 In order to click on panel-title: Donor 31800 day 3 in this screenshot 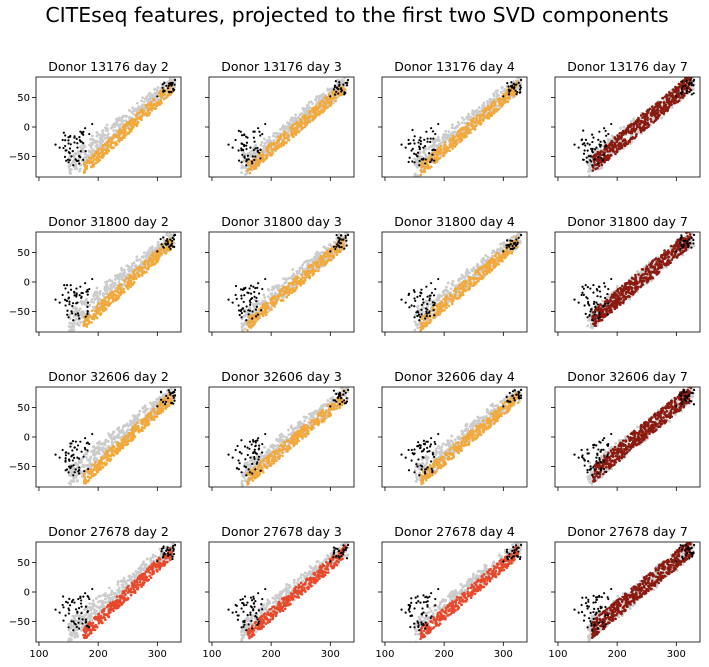, I will do `click(281, 221)`.